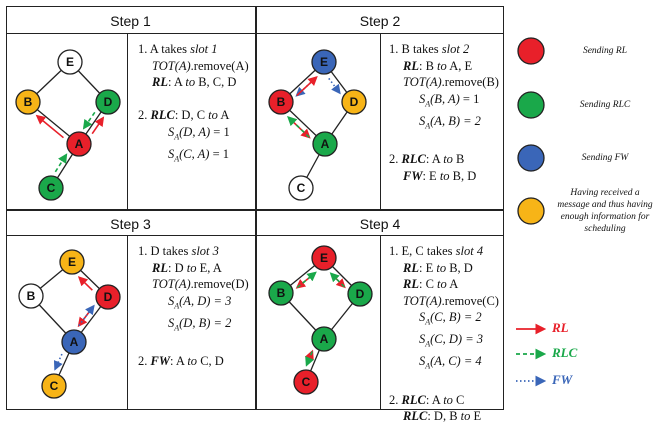 This screenshot has width=658, height=425. I want to click on action-line: RL: C to A, so click(444, 284).